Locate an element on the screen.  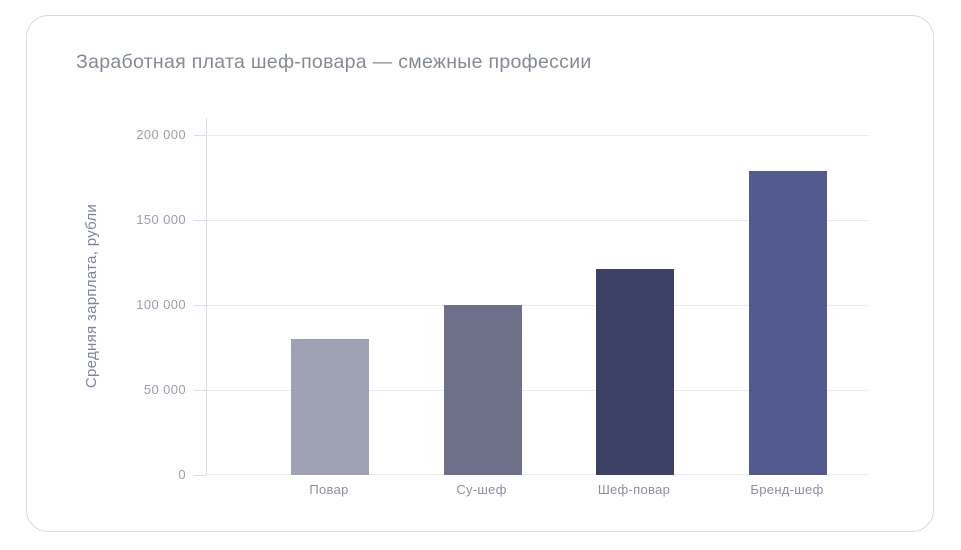
x-axis-label-2: Су-шеф is located at coordinates (481, 489).